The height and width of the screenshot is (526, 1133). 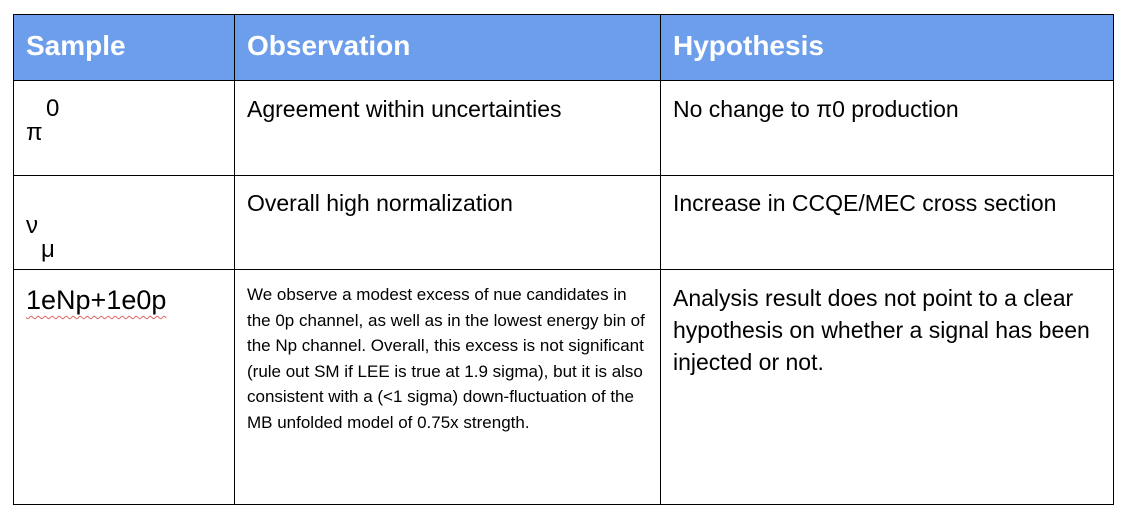 I want to click on observation-text: Overall high normalization, so click(x=380, y=203).